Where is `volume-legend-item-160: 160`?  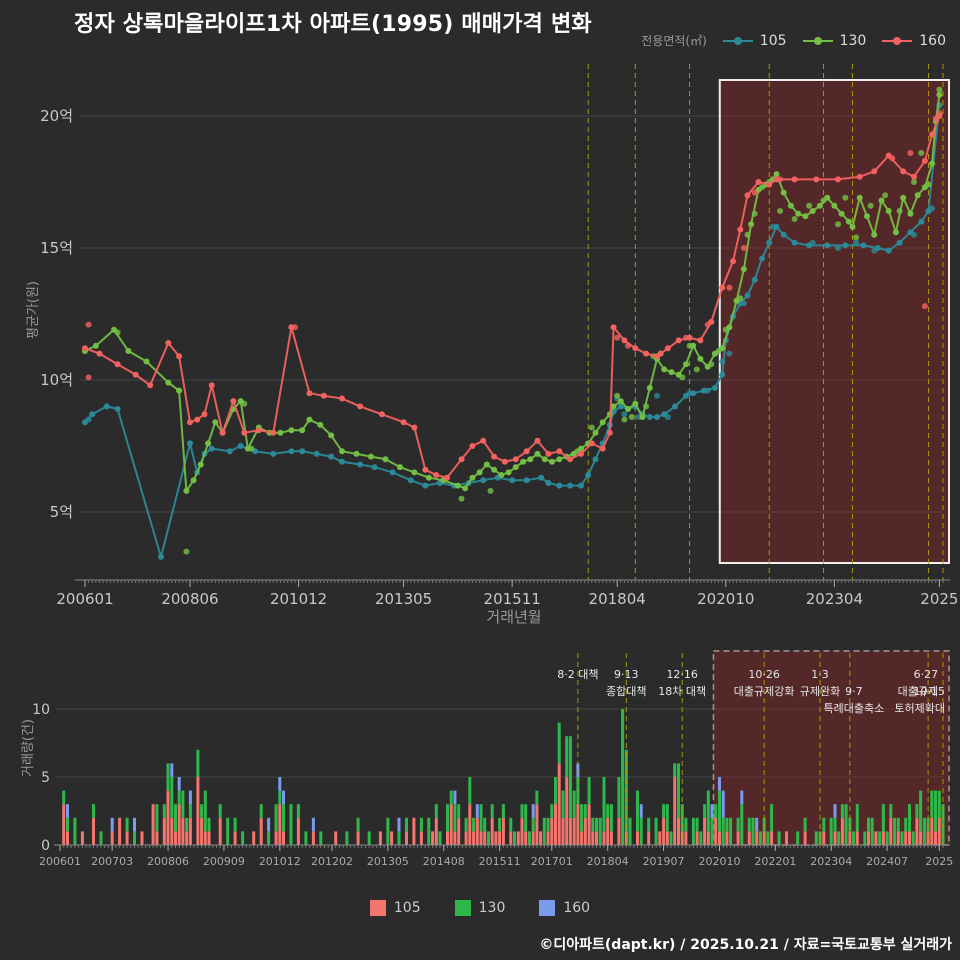
volume-legend-item-160: 160 is located at coordinates (564, 908).